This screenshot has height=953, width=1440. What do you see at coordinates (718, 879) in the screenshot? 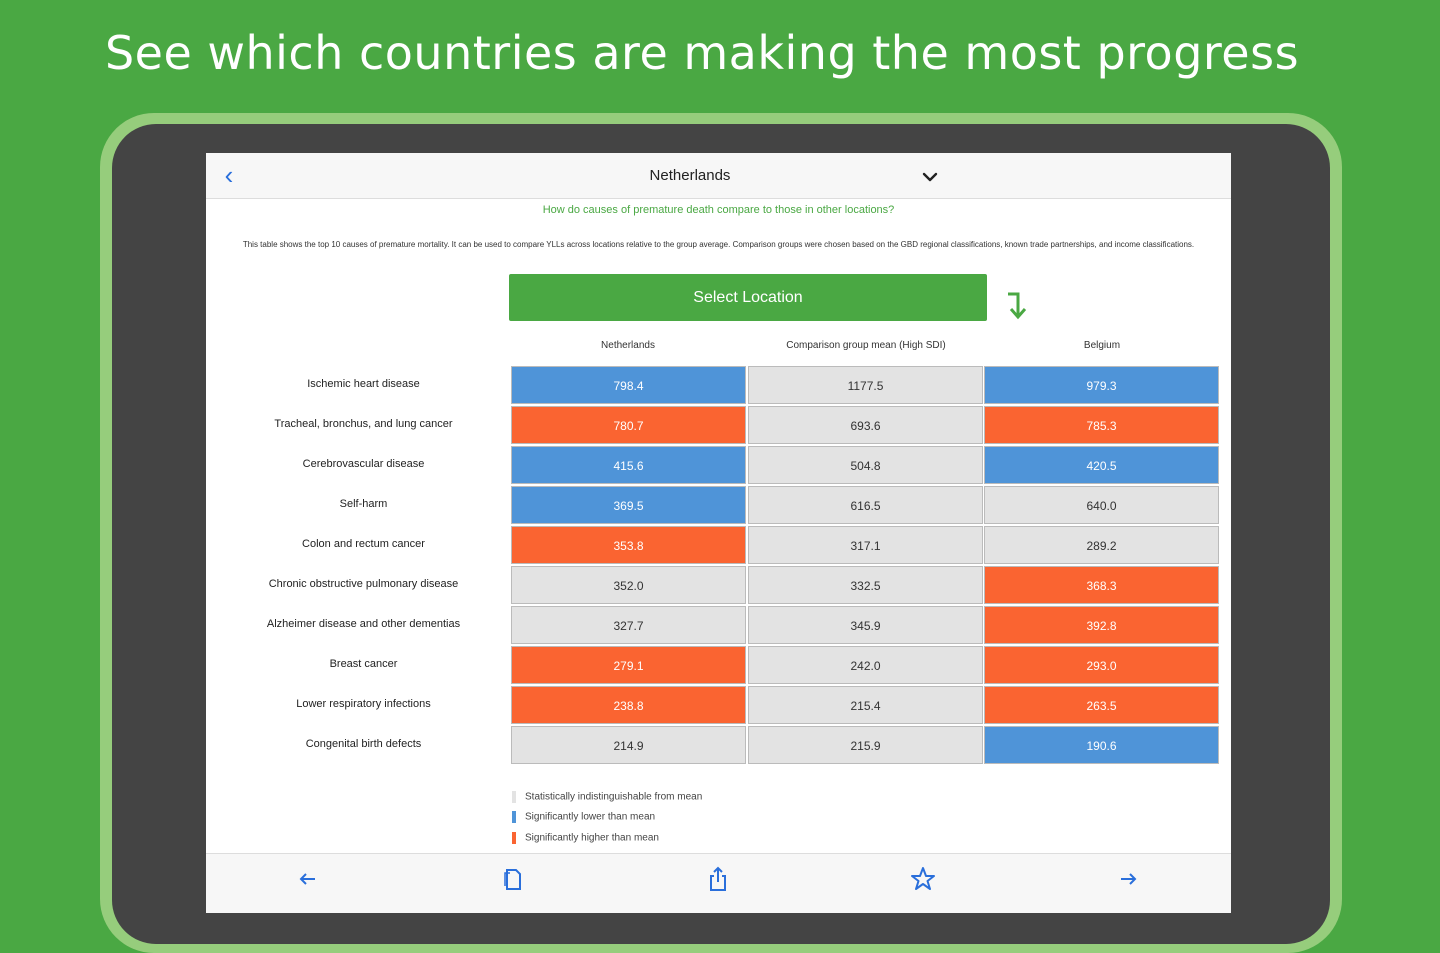
I see `share-icon` at bounding box center [718, 879].